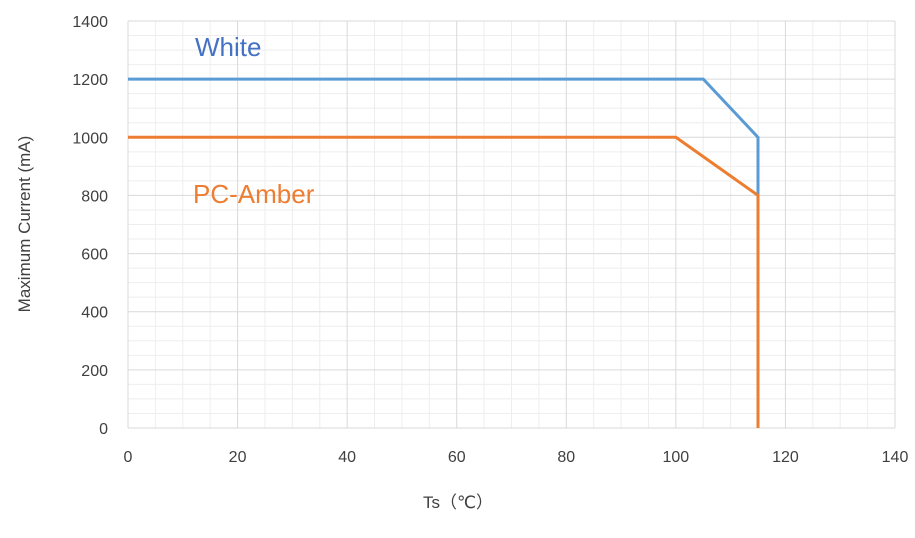  What do you see at coordinates (94, 313) in the screenshot?
I see `y-tick-label: 400` at bounding box center [94, 313].